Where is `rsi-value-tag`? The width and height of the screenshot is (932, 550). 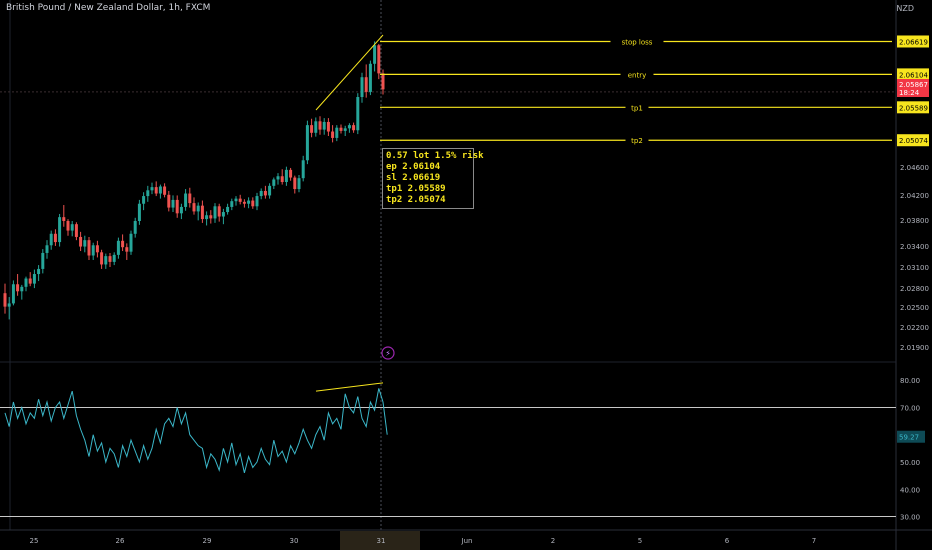
rsi-value-tag is located at coordinates (911, 436).